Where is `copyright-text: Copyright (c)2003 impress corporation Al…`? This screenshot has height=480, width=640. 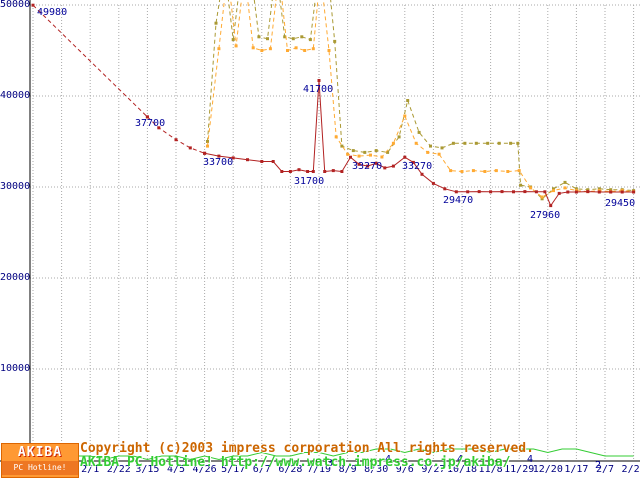 copyright-text: Copyright (c)2003 impress corporation Al… is located at coordinates (307, 448).